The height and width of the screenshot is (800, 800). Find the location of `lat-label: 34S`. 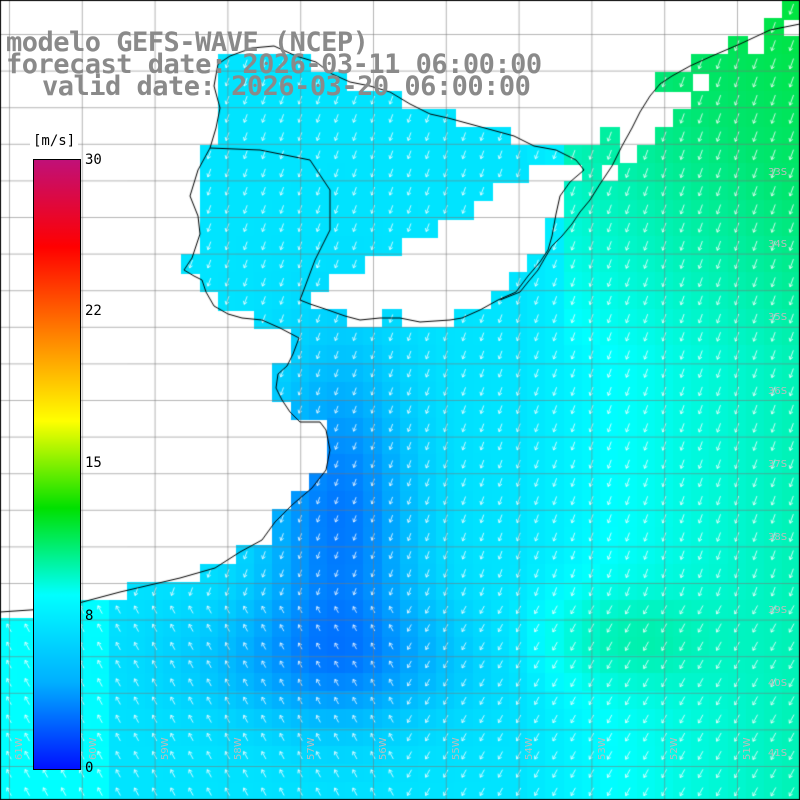

lat-label: 34S is located at coordinates (778, 244).